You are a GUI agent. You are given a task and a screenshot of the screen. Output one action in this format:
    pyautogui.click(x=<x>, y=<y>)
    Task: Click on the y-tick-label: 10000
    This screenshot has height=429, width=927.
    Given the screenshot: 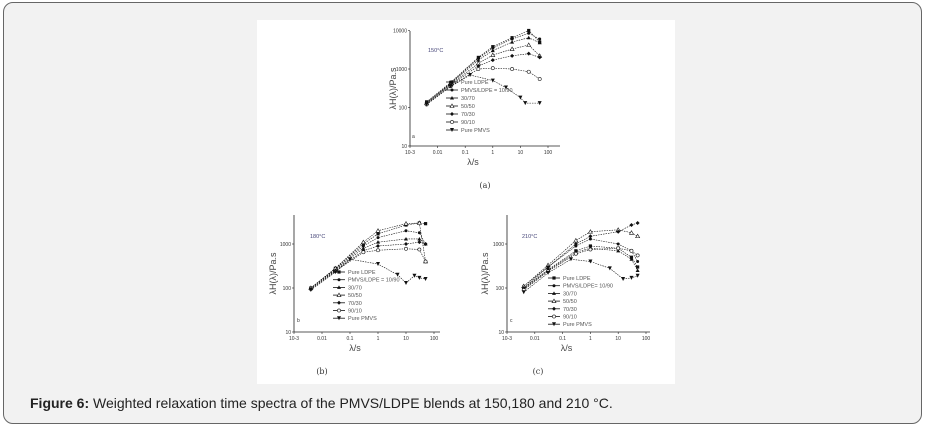 What is the action you would take?
    pyautogui.click(x=400, y=32)
    